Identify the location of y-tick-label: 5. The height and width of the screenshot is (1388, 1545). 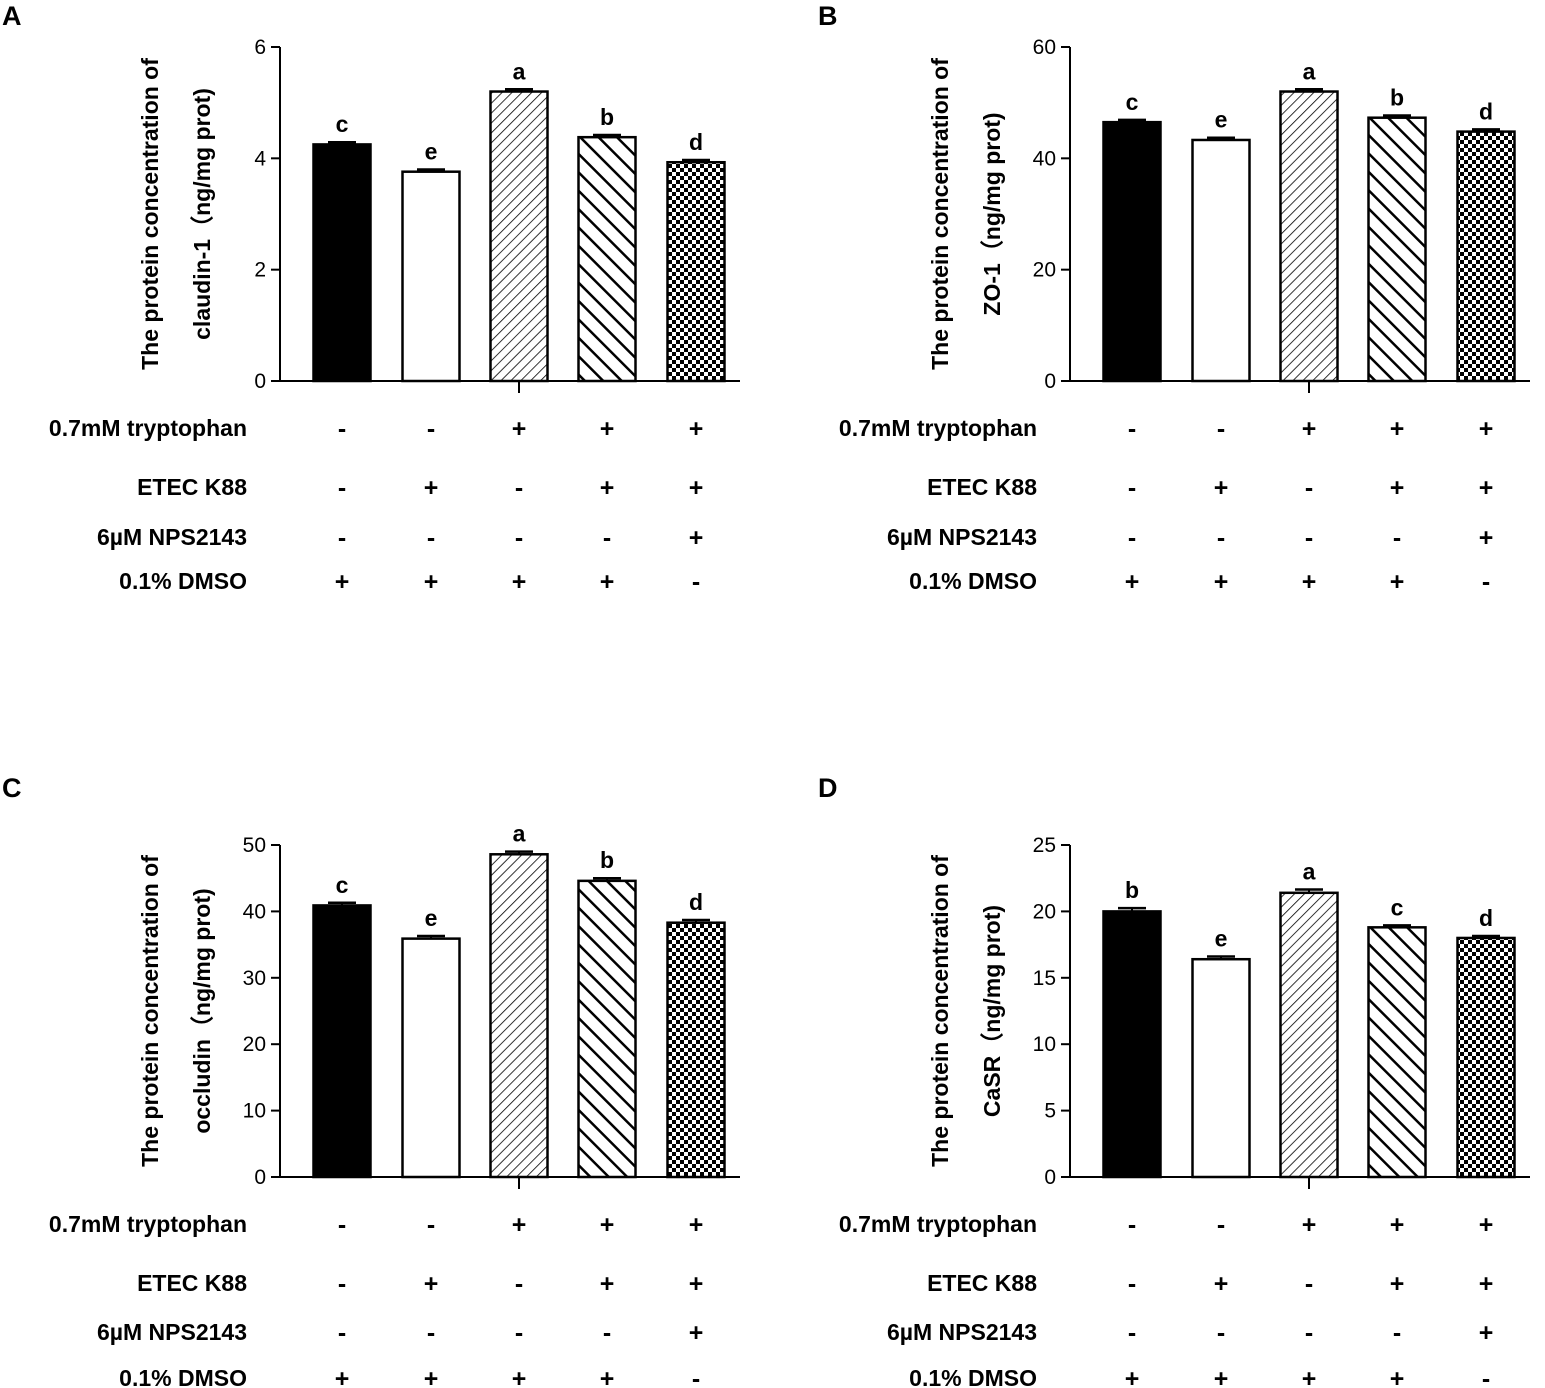
(1050, 1111).